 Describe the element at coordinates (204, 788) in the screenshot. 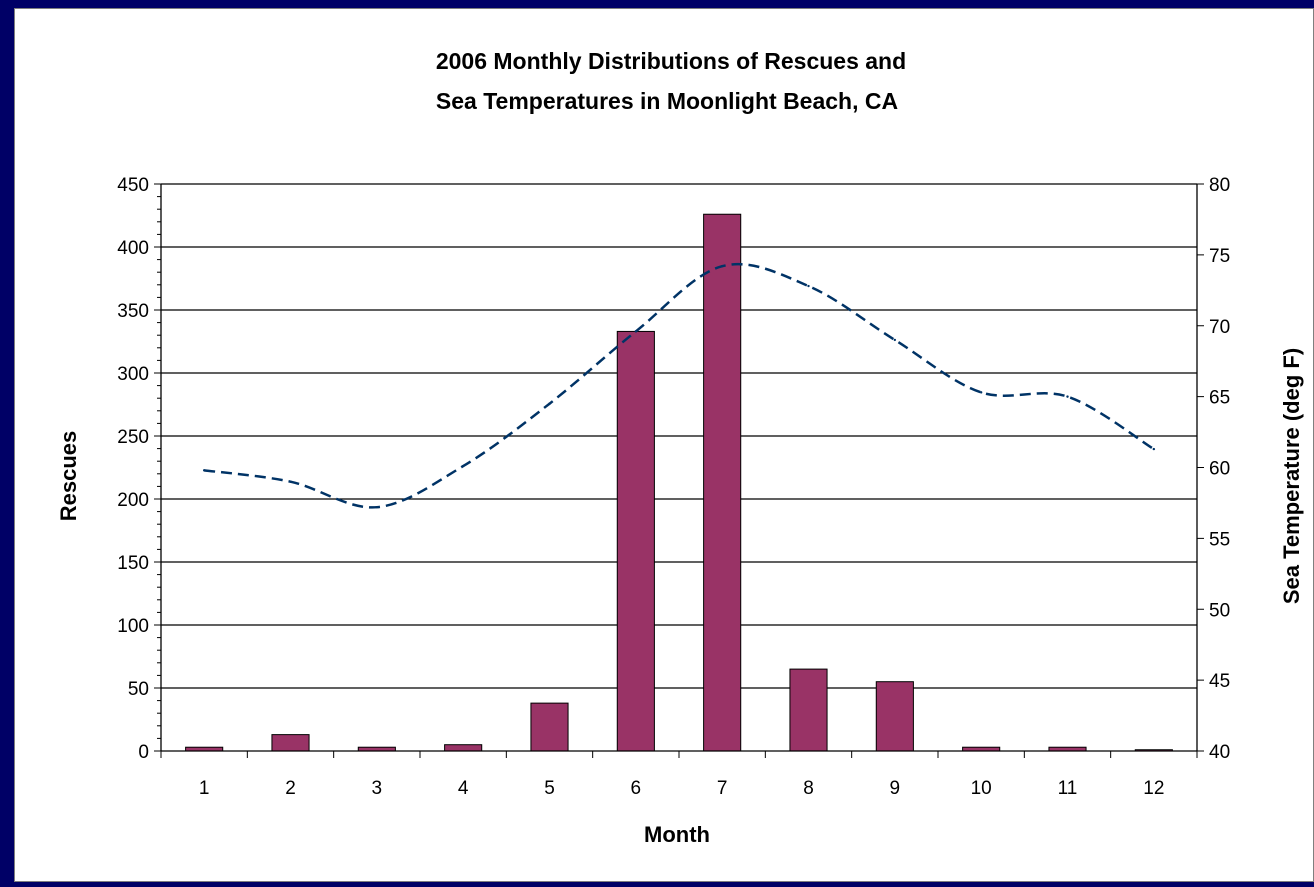

I see `x-tick-label-1: 1` at that location.